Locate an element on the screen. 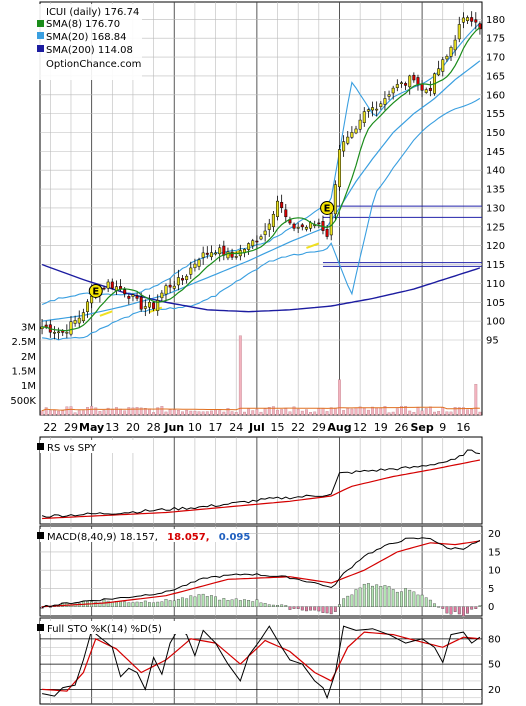 The width and height of the screenshot is (526, 706). legend-site: OptionChance.com is located at coordinates (93, 64).